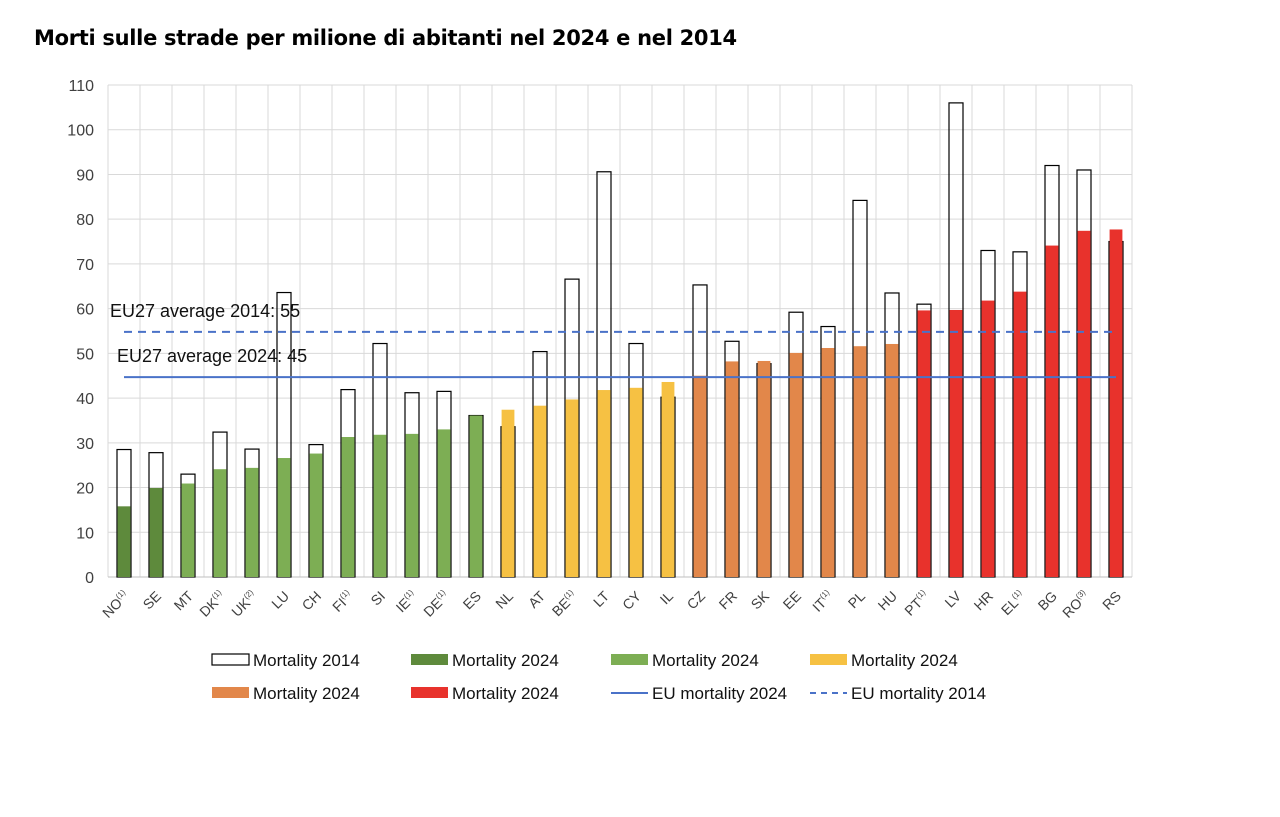 This screenshot has height=817, width=1280. What do you see at coordinates (887, 601) in the screenshot?
I see `x-tick-label: HU` at bounding box center [887, 601].